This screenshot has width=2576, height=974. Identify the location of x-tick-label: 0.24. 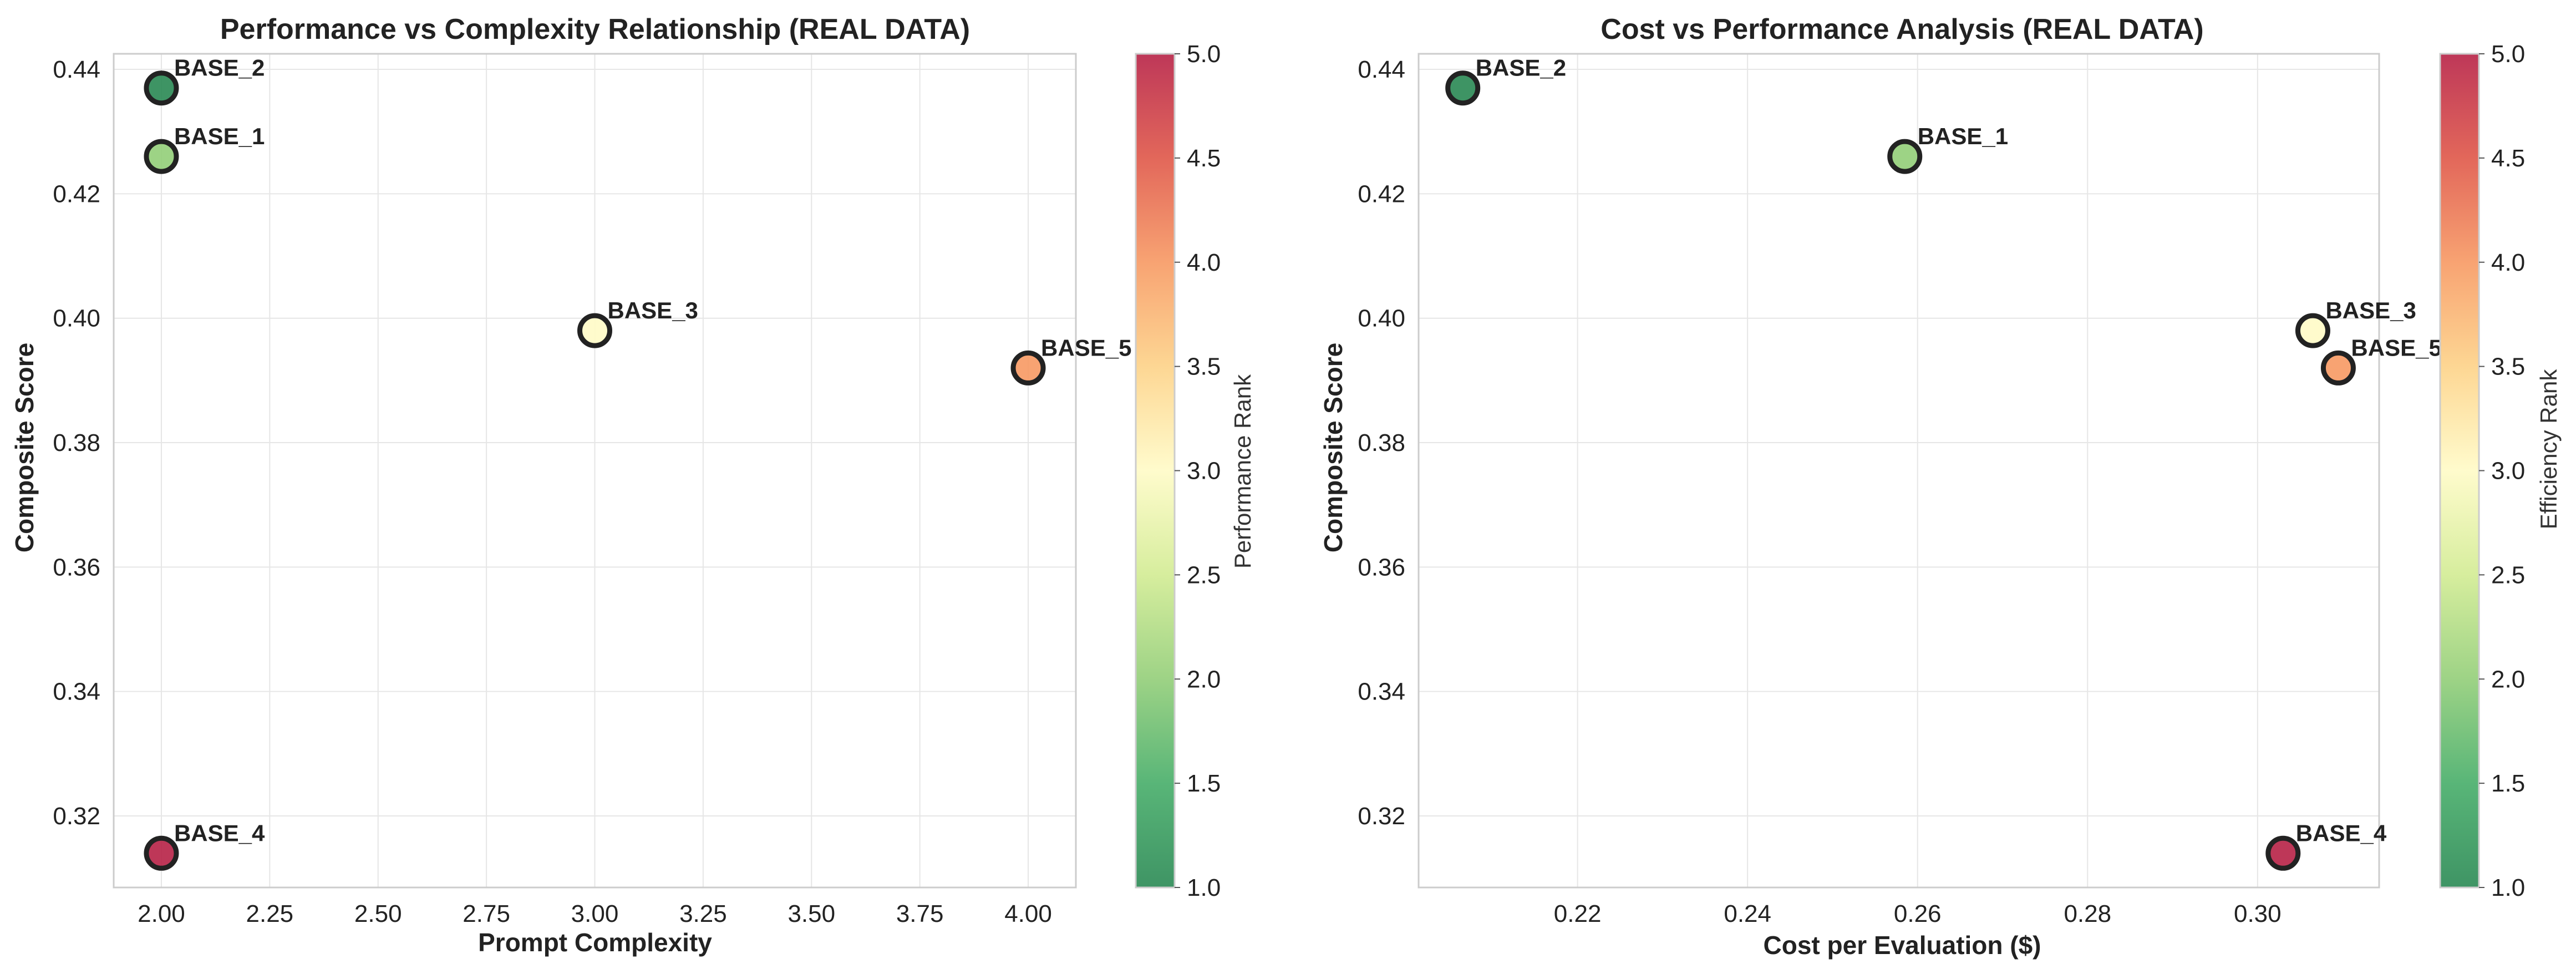
(1747, 913).